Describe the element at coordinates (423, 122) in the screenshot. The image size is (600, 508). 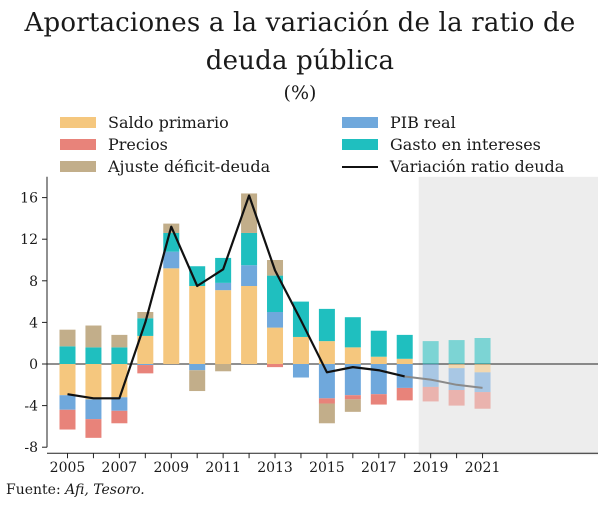
I see `legend-label-pib-real: PIB real` at that location.